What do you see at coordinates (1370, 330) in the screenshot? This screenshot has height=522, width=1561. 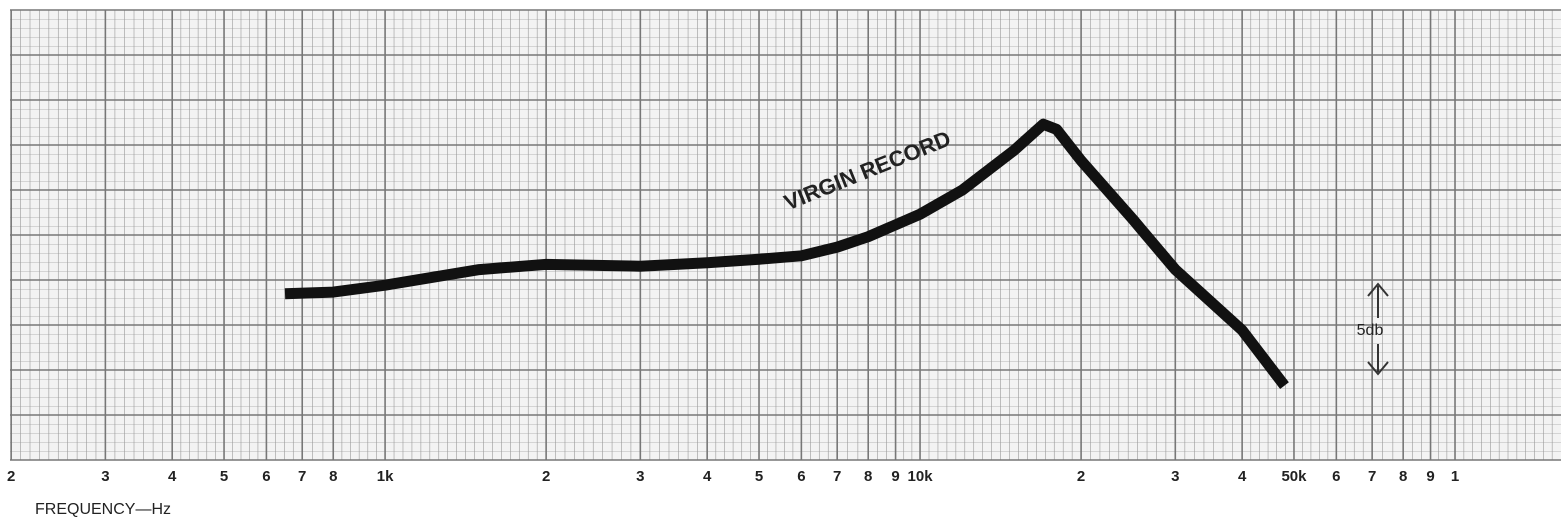 I see `scale-label: 5db` at bounding box center [1370, 330].